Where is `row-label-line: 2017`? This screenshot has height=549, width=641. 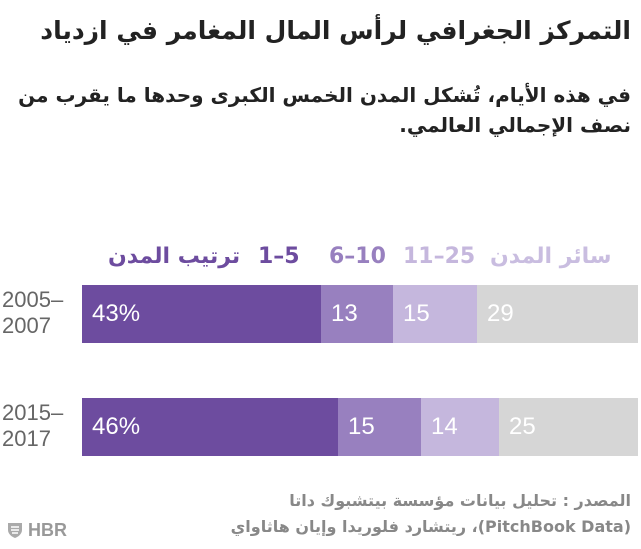 row-label-line: 2017 is located at coordinates (26, 438).